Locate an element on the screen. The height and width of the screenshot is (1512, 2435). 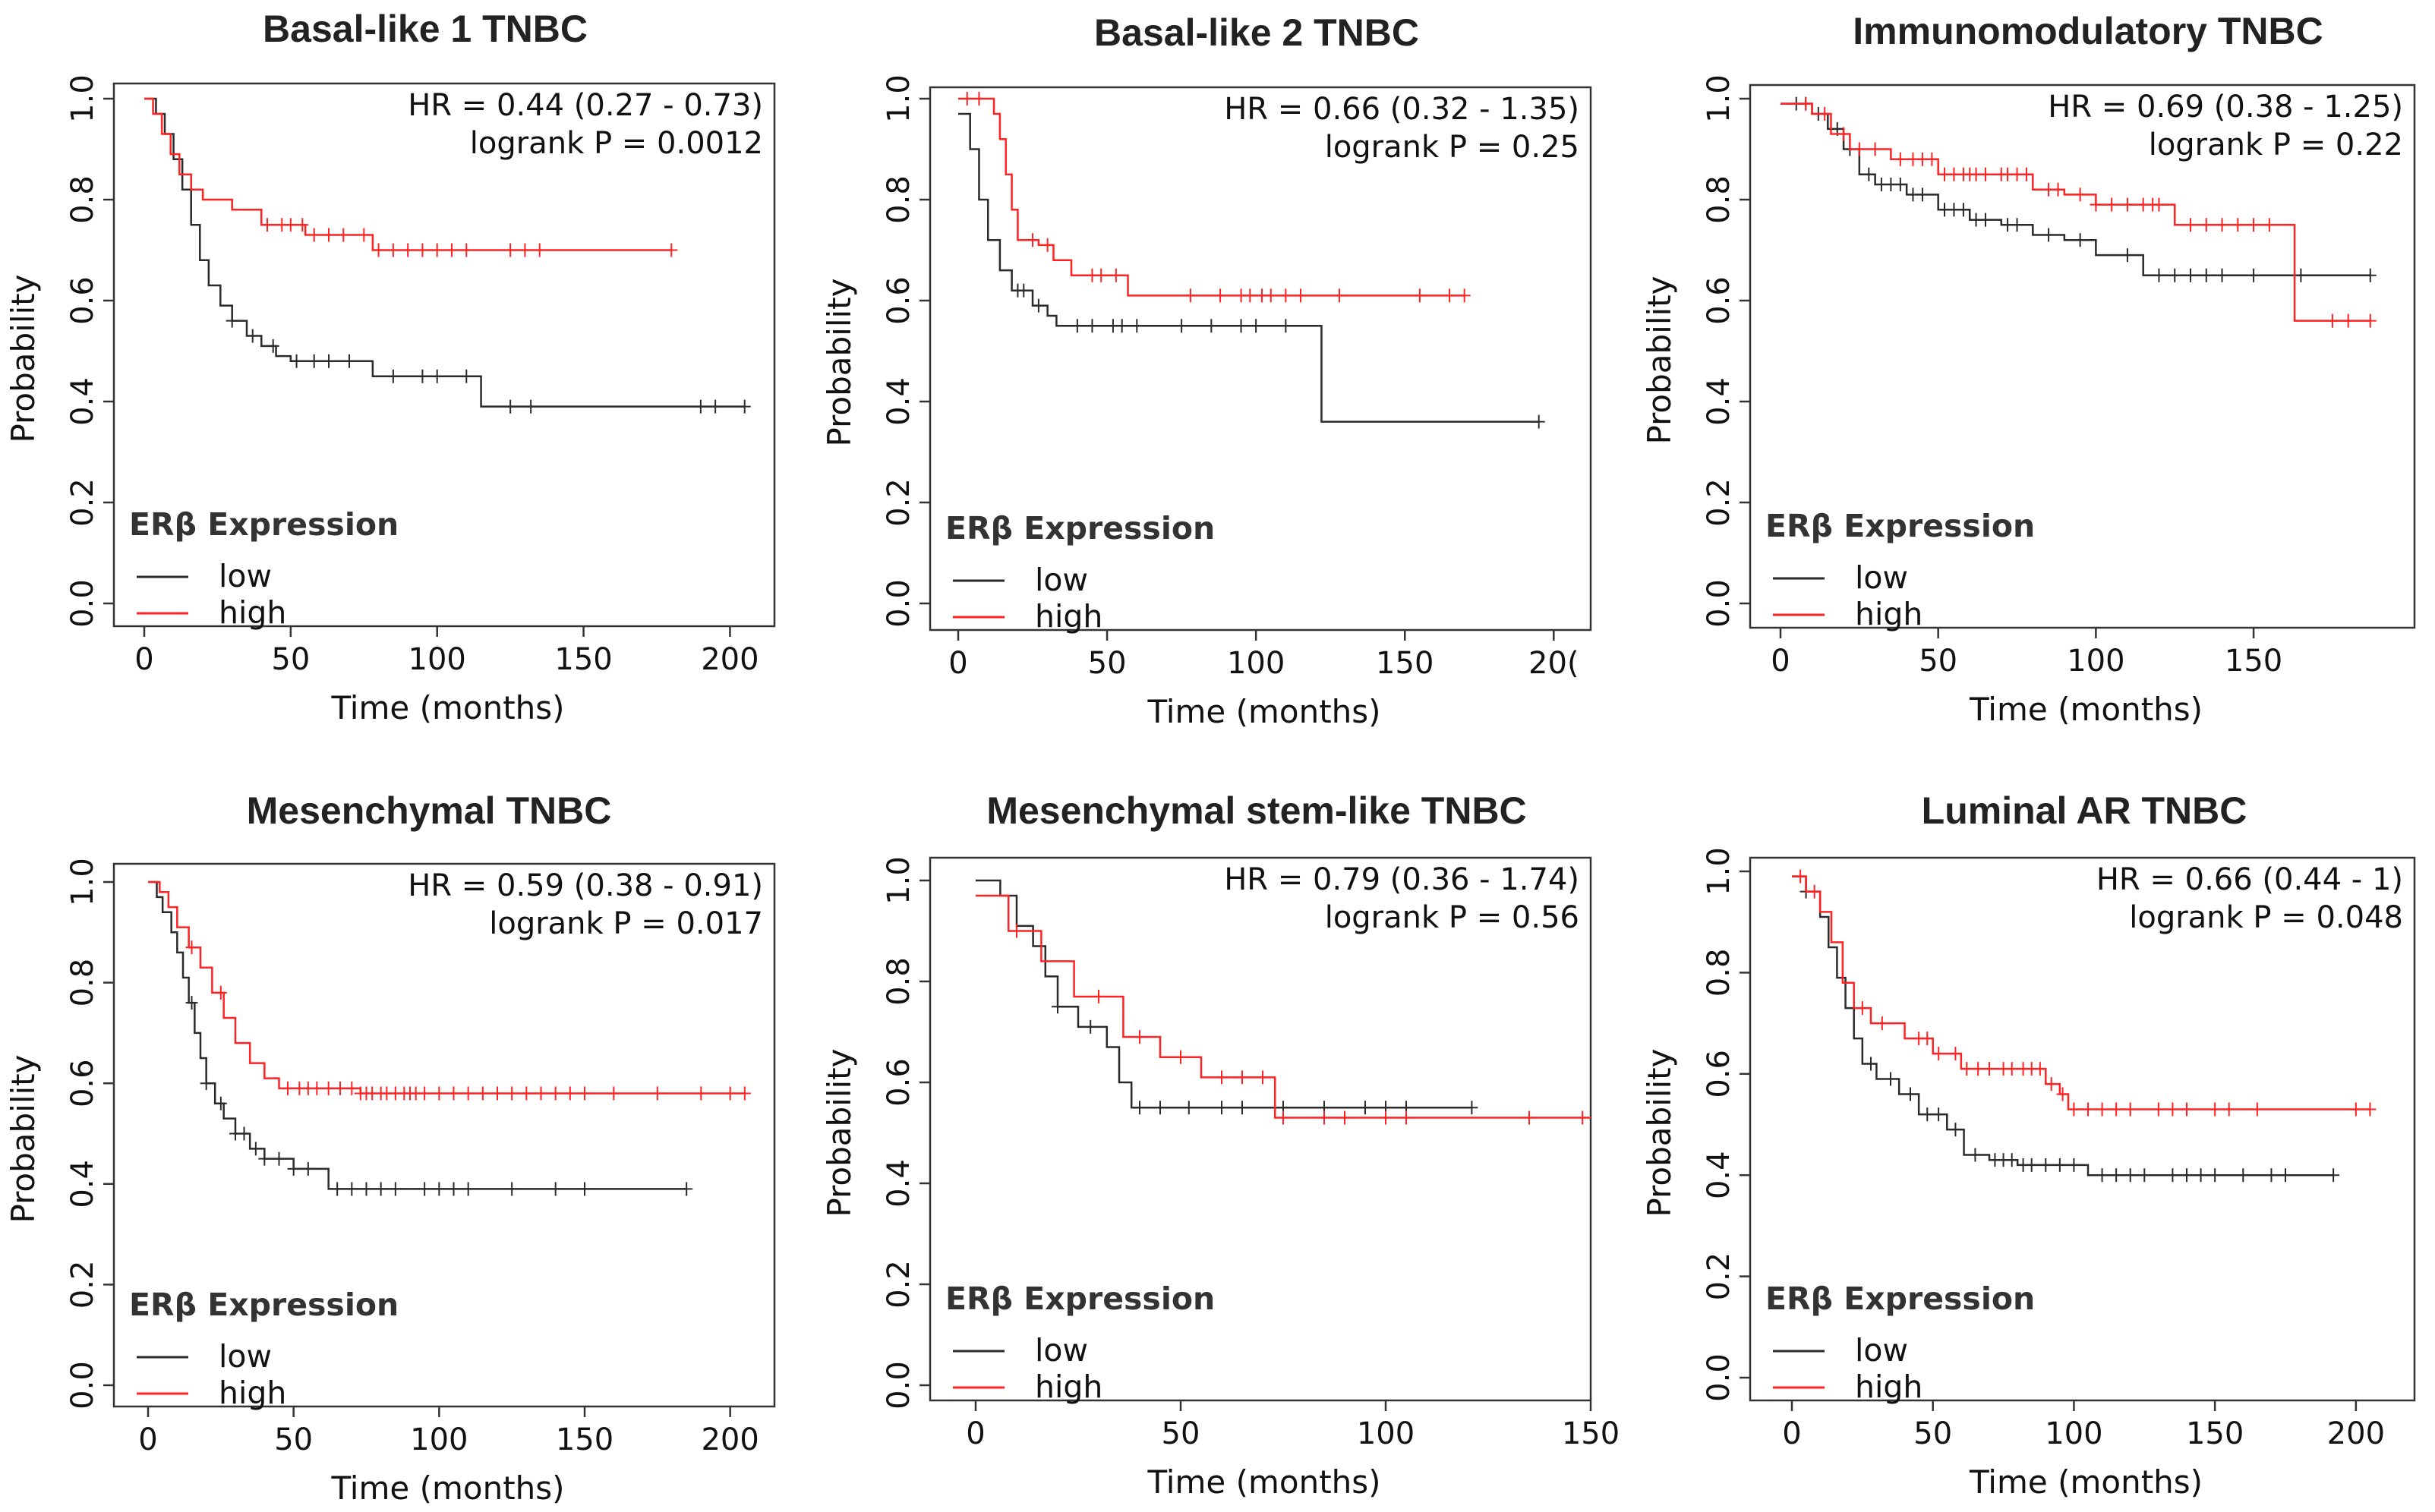
curve-low is located at coordinates (1224, 994).